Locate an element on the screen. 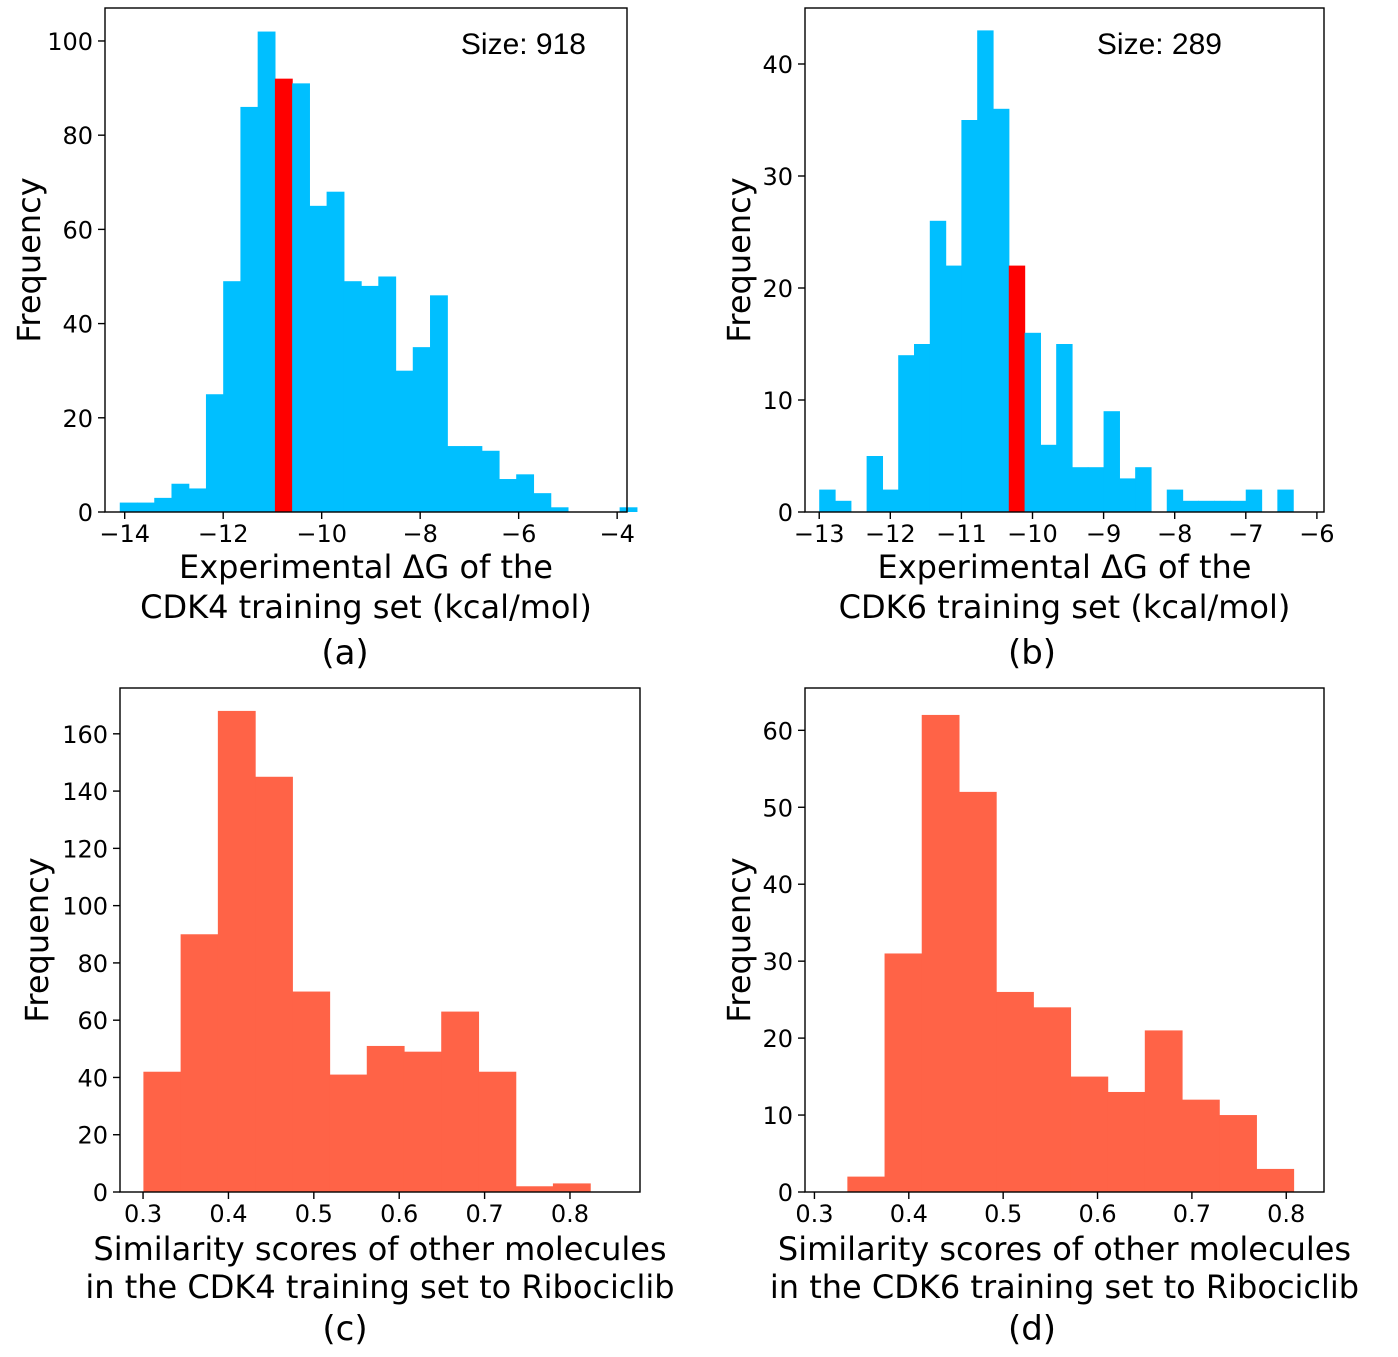  y-tick-label: 10 is located at coordinates (777, 401).